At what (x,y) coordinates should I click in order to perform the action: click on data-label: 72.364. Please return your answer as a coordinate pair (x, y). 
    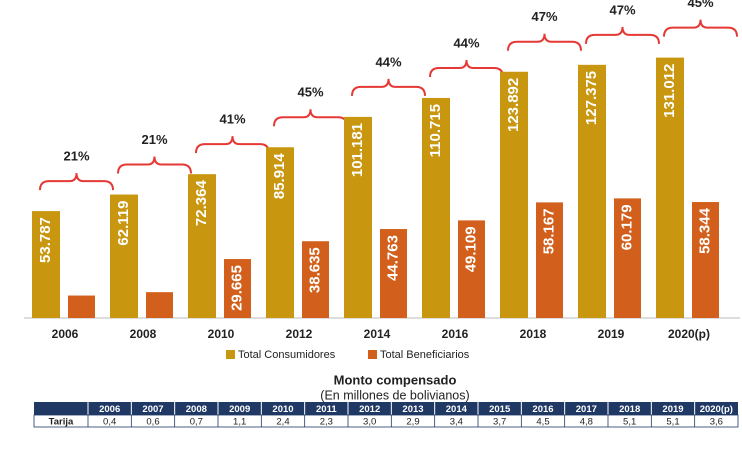
    Looking at the image, I should click on (201, 203).